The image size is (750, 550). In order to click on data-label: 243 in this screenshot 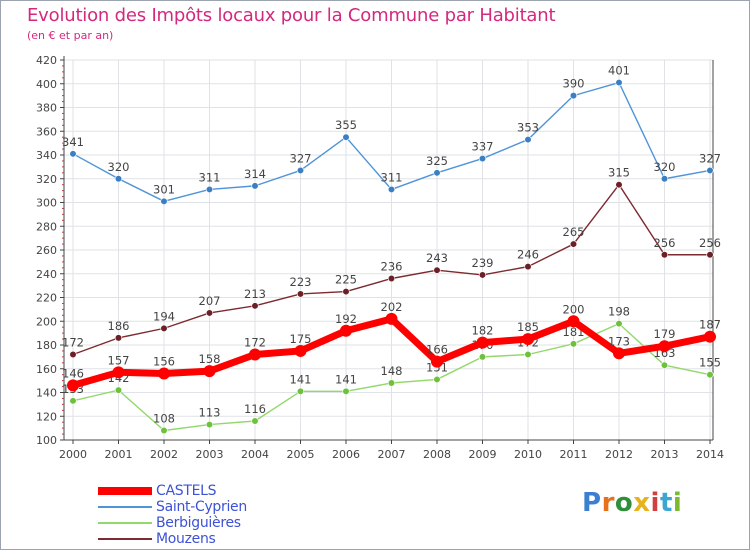, I will do `click(437, 258)`.